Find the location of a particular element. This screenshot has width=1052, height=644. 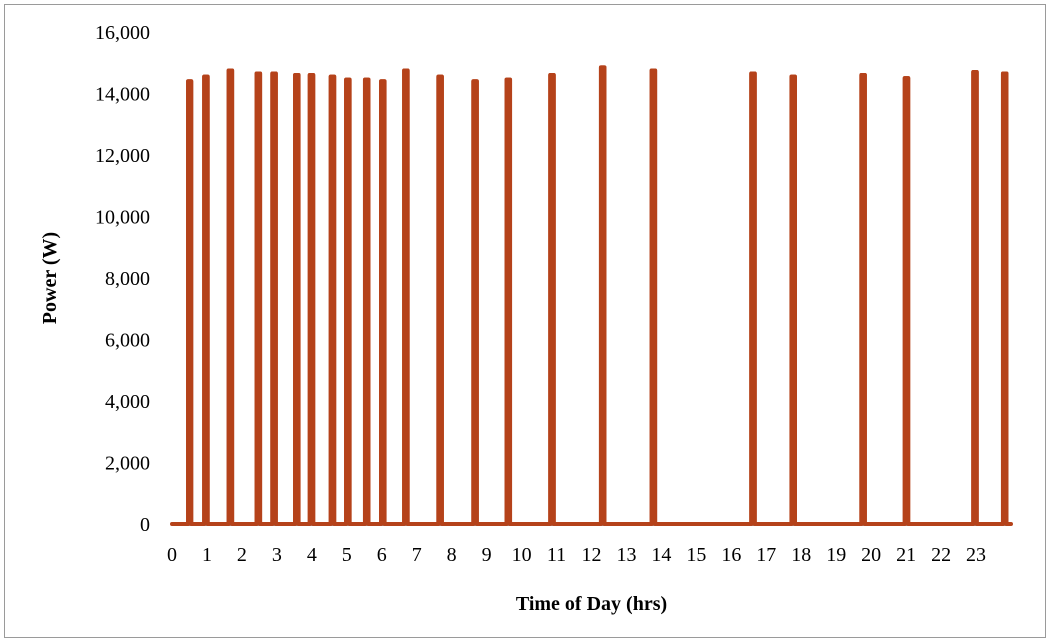

x-tick-label: 6 is located at coordinates (382, 555).